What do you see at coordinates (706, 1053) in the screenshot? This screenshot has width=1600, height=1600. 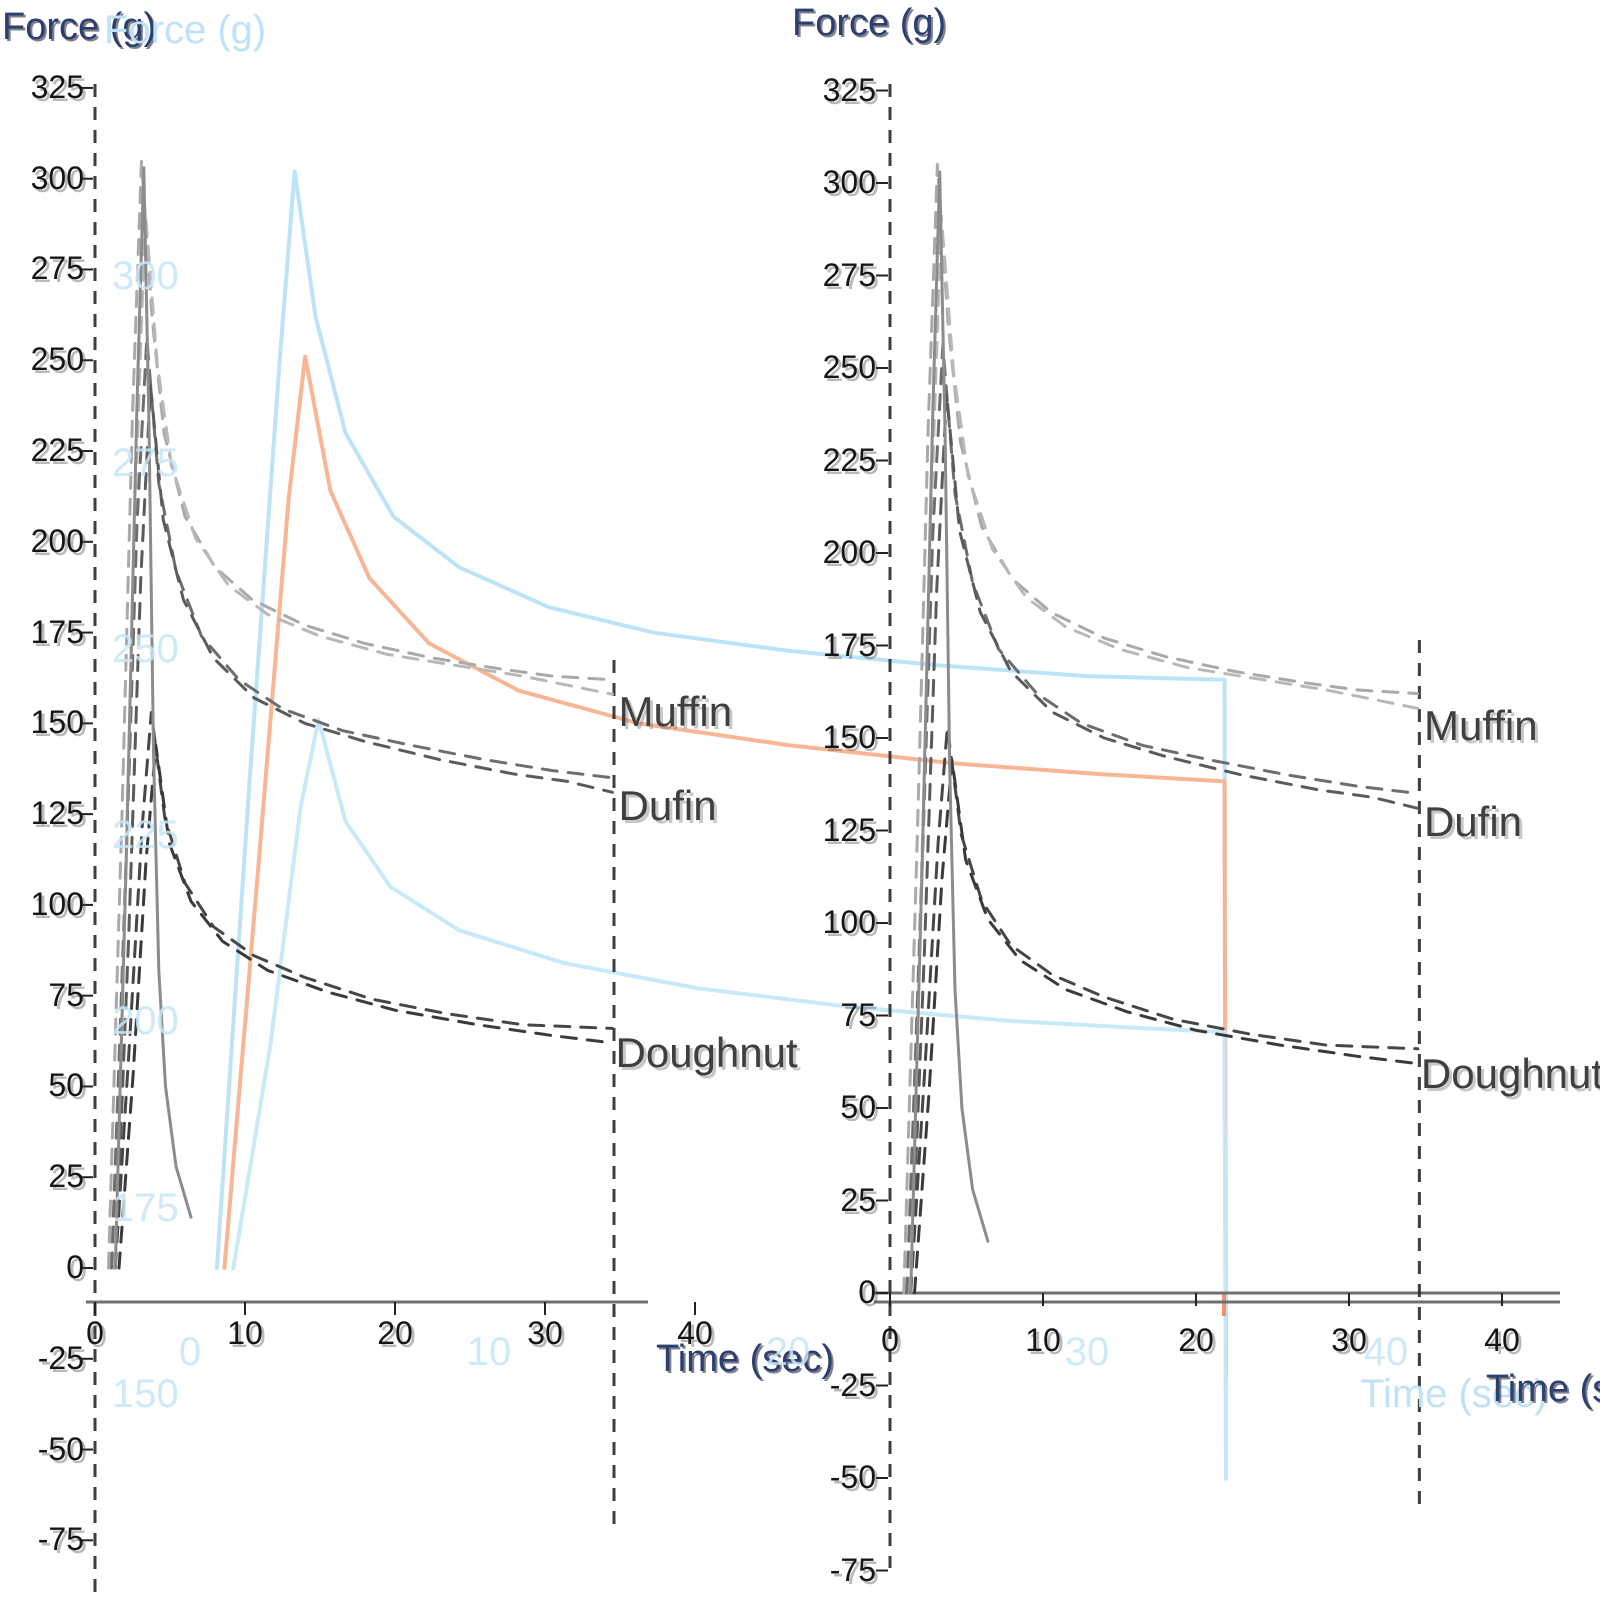 I see `curve-label-doughnut-left: Doughnut` at bounding box center [706, 1053].